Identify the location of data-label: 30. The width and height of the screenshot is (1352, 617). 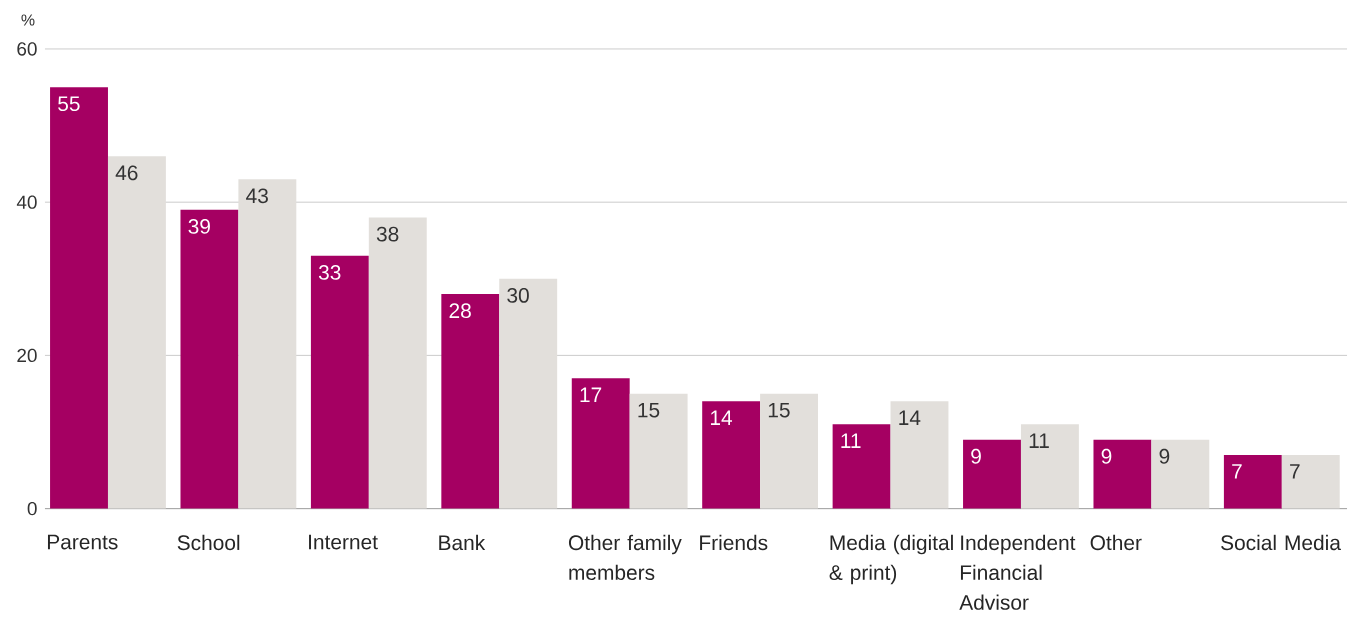
(518, 296).